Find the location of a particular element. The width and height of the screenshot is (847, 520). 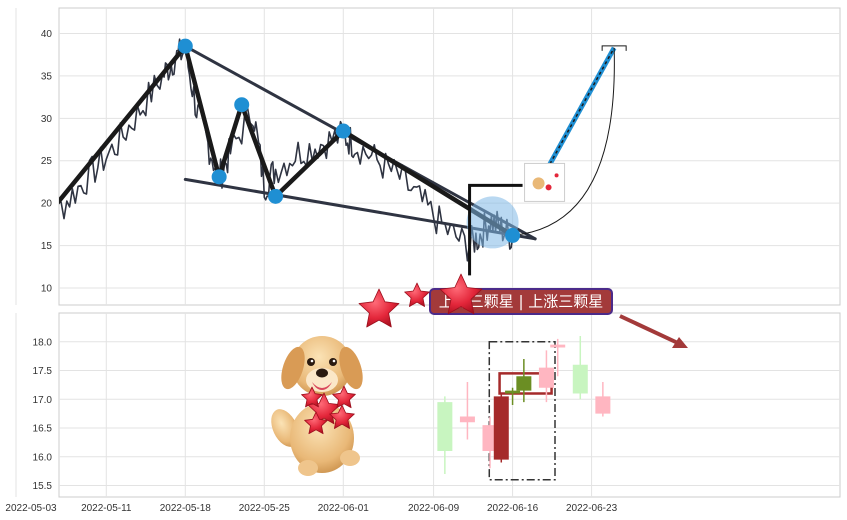

date-tick-label: 2022-05-11 is located at coordinates (106, 508).